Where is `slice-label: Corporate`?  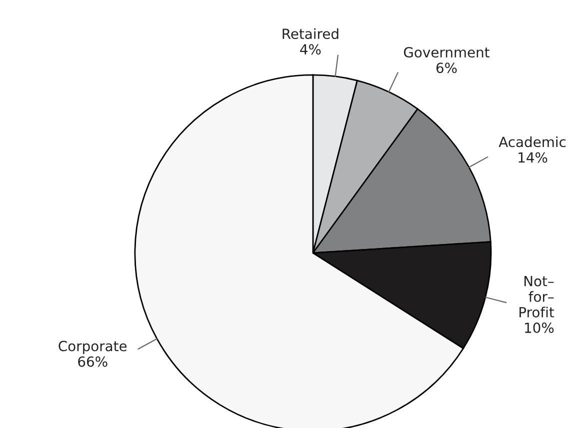 slice-label: Corporate is located at coordinates (92, 347).